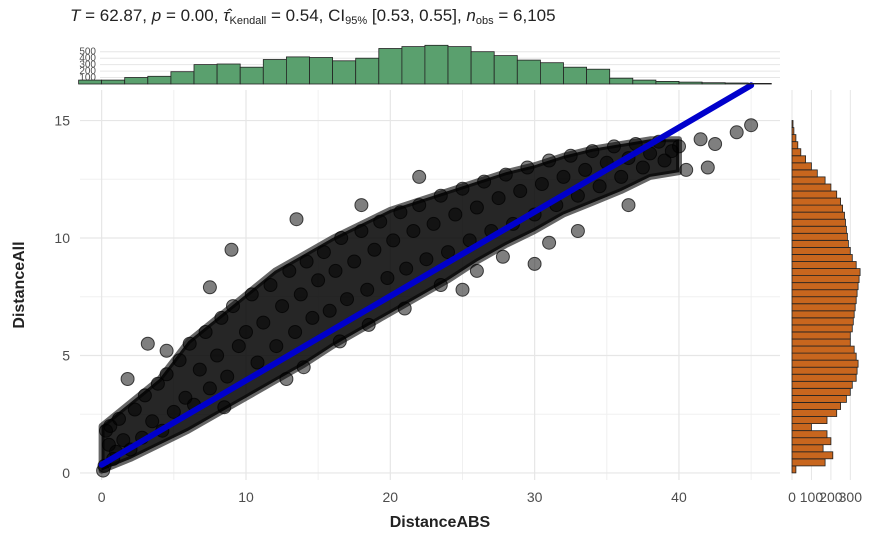 Image resolution: width=871 pixels, height=539 pixels. I want to click on top-hist-tick-label: 400, so click(87, 58).